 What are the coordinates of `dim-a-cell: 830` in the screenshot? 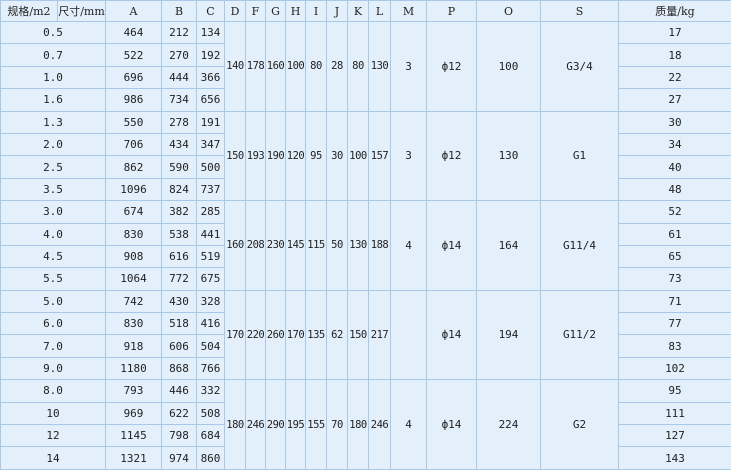 It's located at (134, 324).